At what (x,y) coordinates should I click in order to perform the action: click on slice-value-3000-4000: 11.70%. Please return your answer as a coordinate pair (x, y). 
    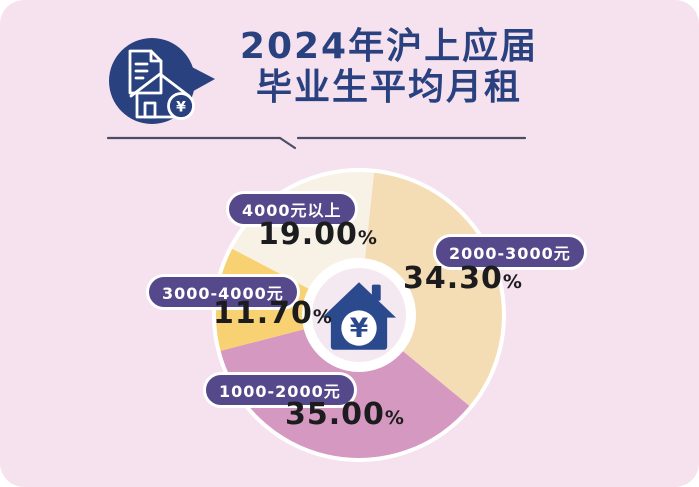
    Looking at the image, I should click on (273, 313).